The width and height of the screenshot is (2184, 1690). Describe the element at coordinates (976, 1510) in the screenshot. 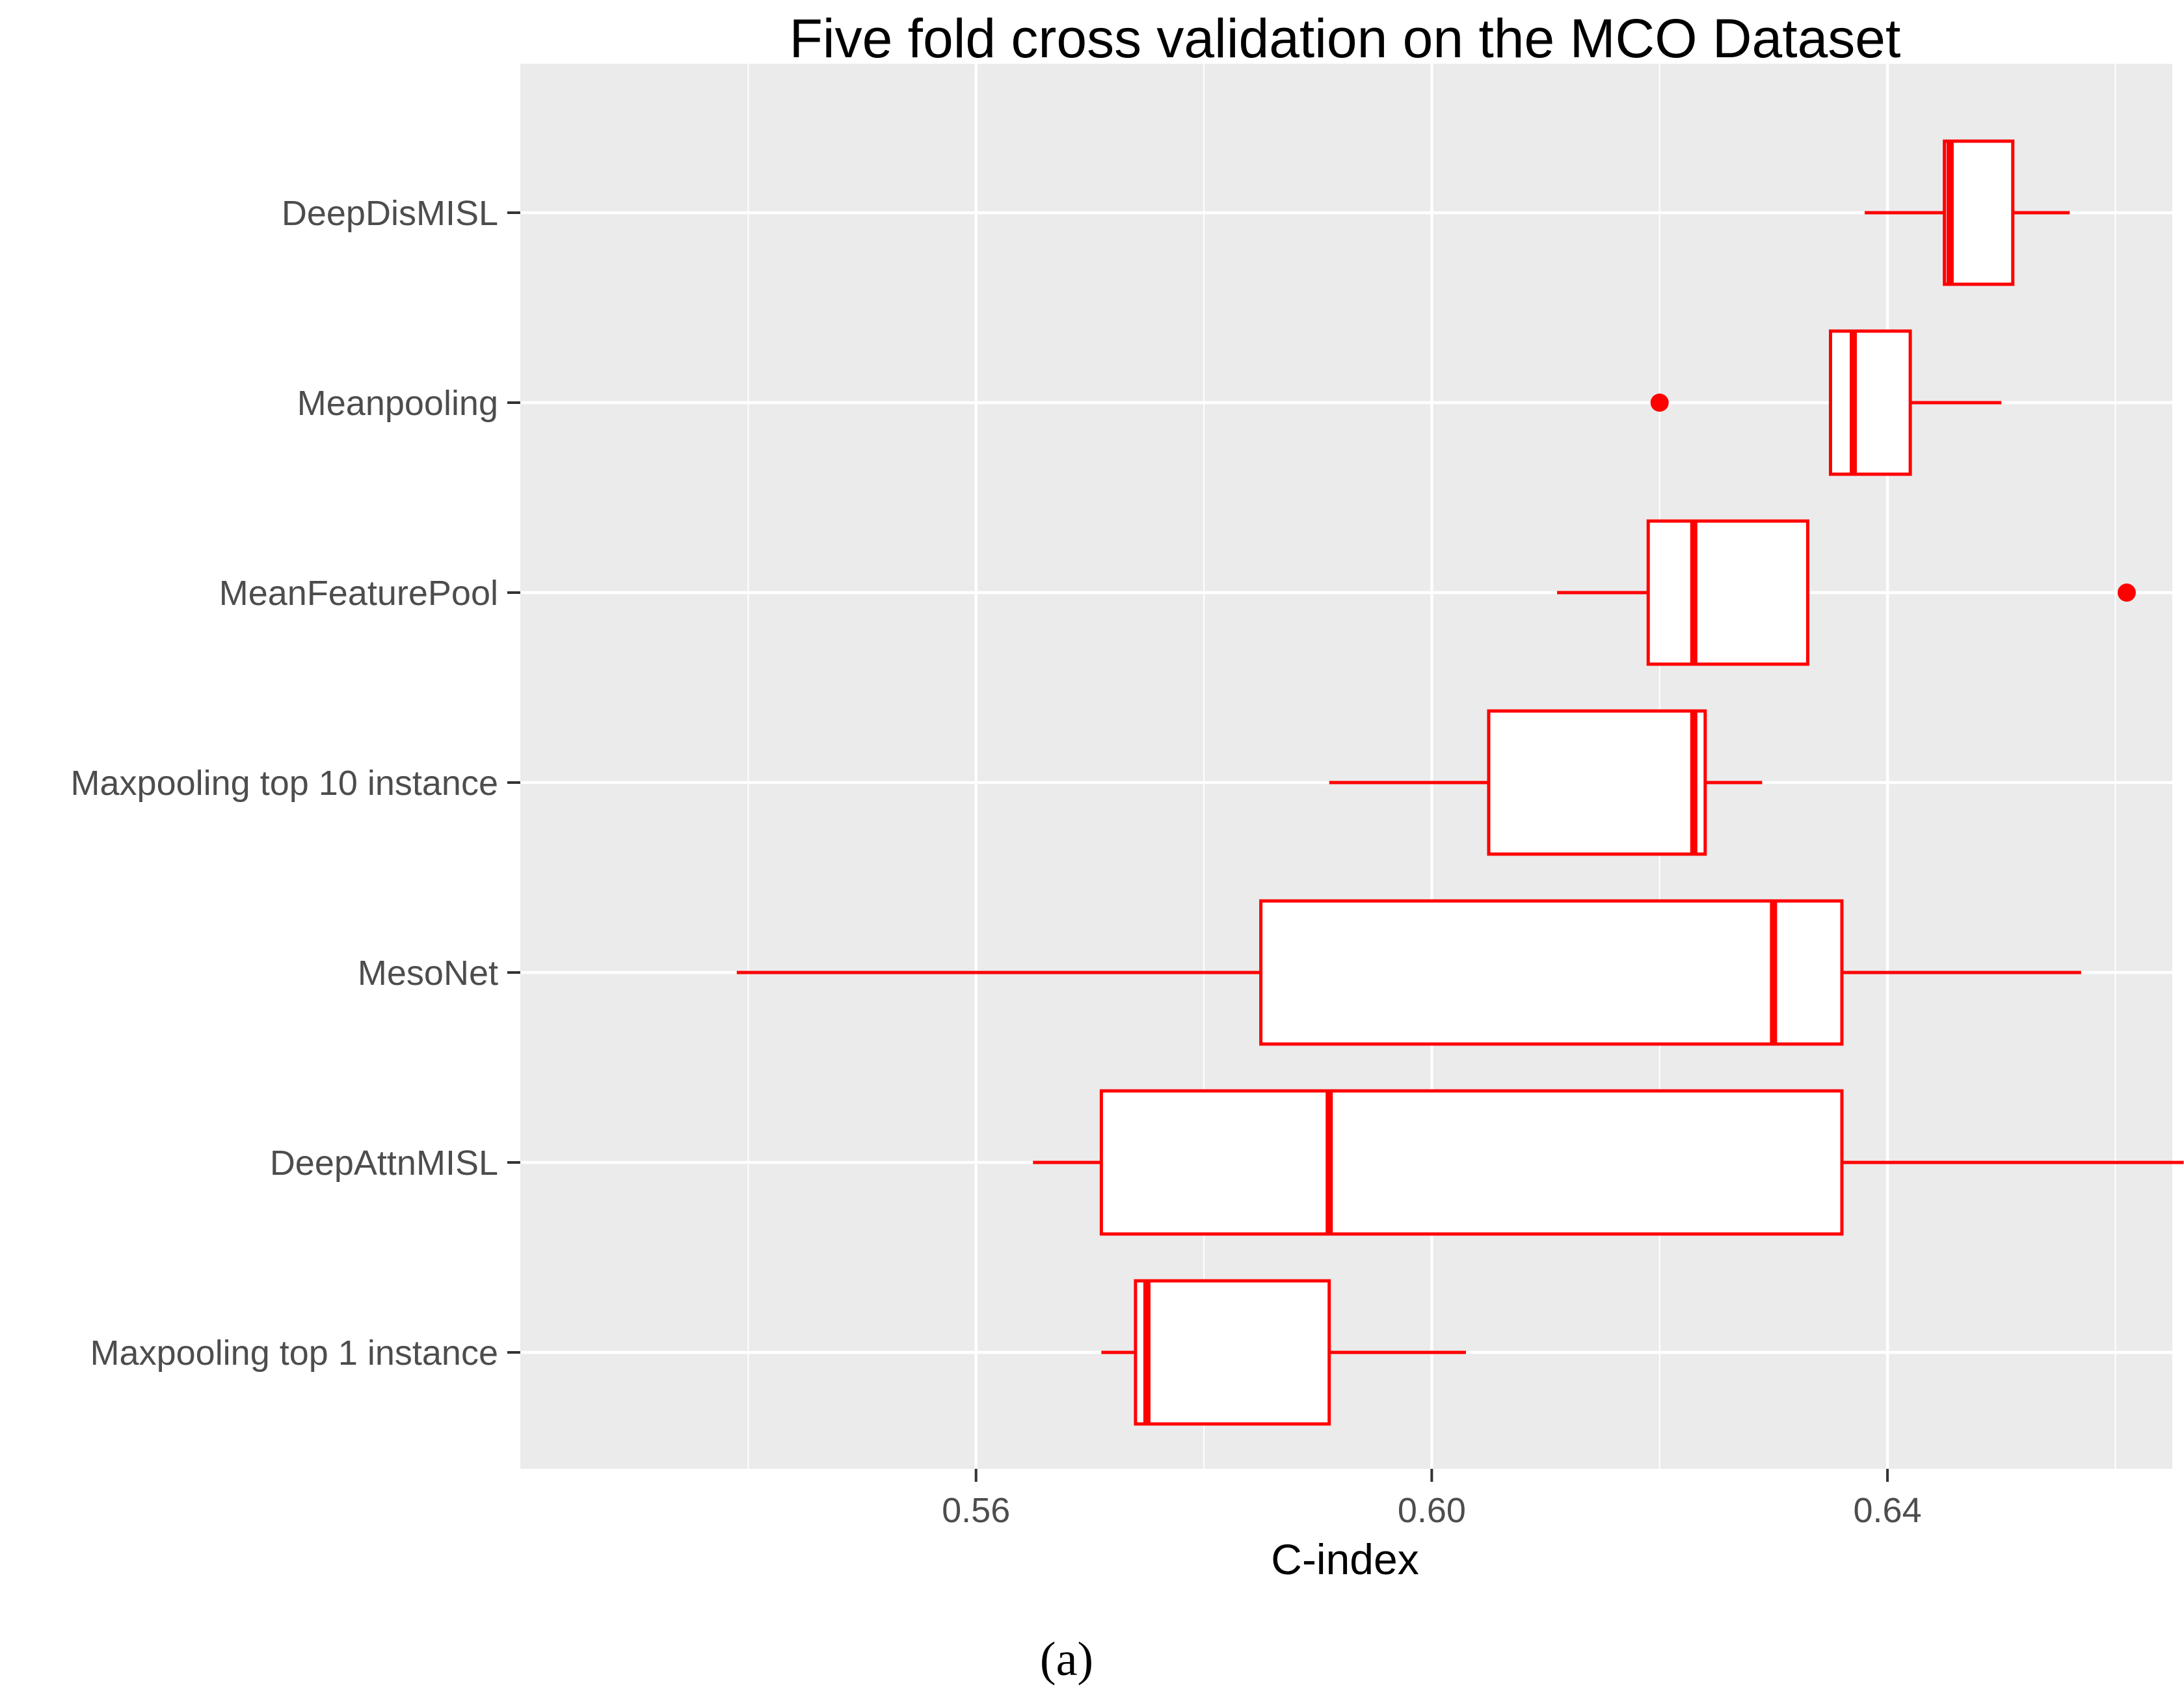

I see `x-tick-label: 0.56` at that location.